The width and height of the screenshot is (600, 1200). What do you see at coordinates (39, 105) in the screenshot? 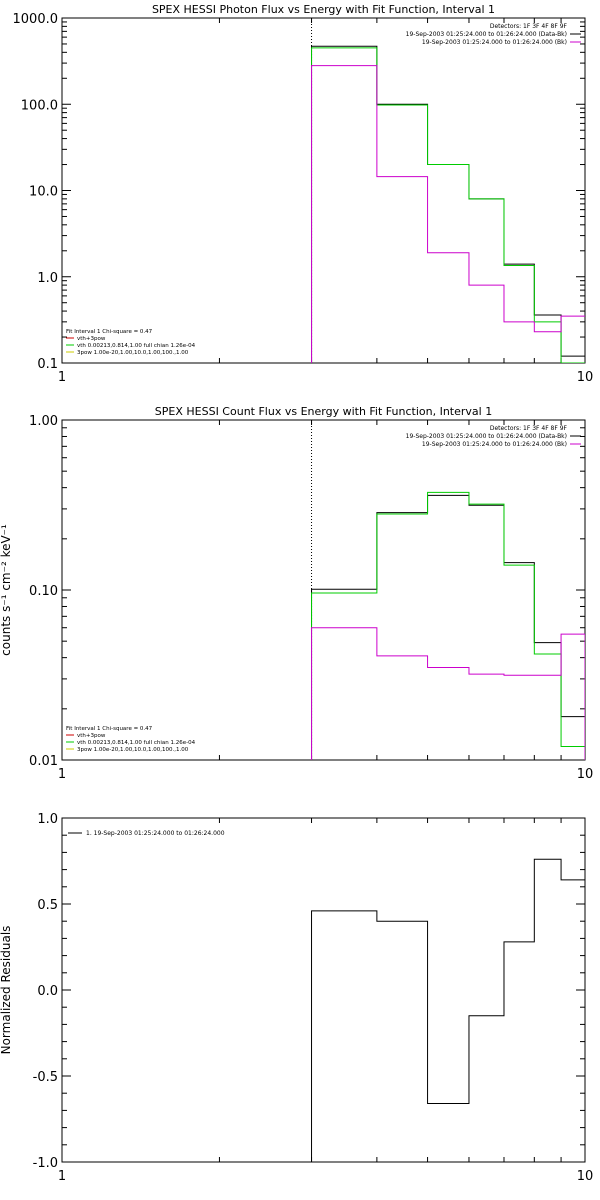
I see `y-tick-label: 100.0` at bounding box center [39, 105].